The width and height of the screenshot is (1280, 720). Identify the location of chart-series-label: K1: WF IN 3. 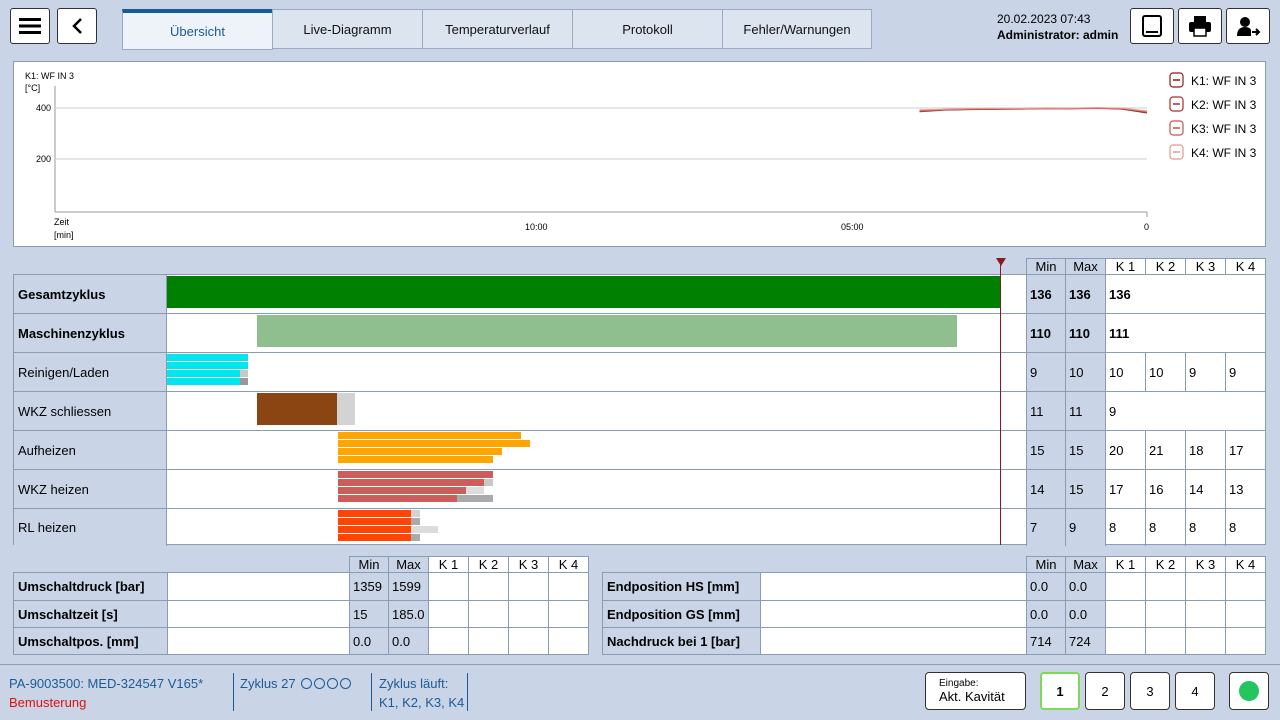
(49, 76).